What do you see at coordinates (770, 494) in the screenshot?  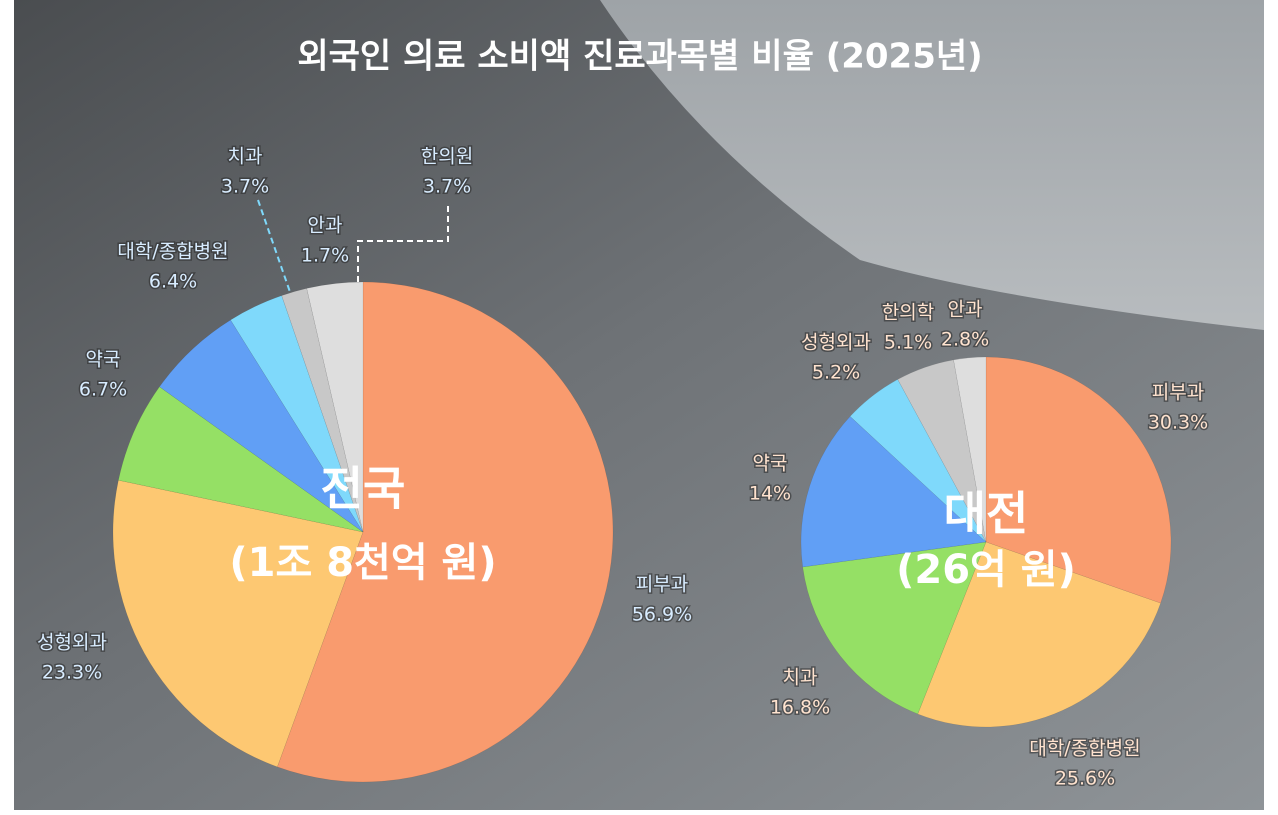 I see `value-label: 14%` at bounding box center [770, 494].